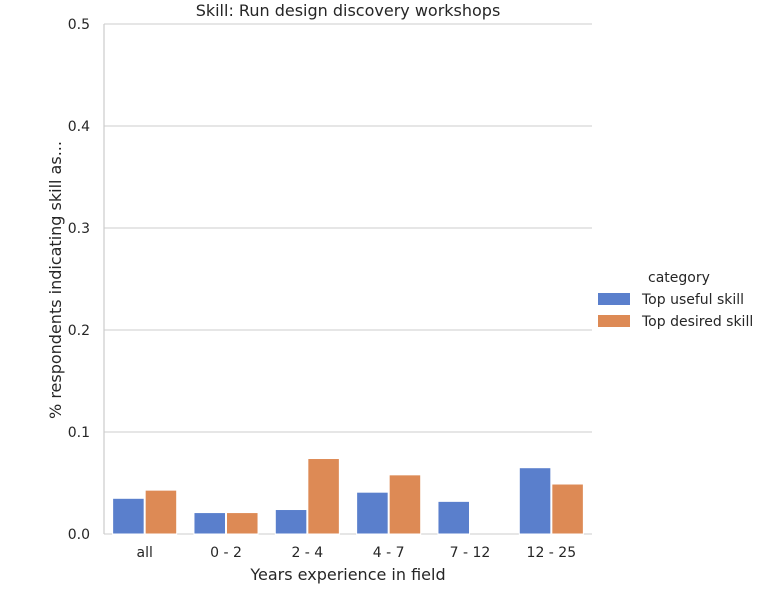 The height and width of the screenshot is (600, 765). Describe the element at coordinates (79, 229) in the screenshot. I see `y-tick-label: 0.3` at that location.